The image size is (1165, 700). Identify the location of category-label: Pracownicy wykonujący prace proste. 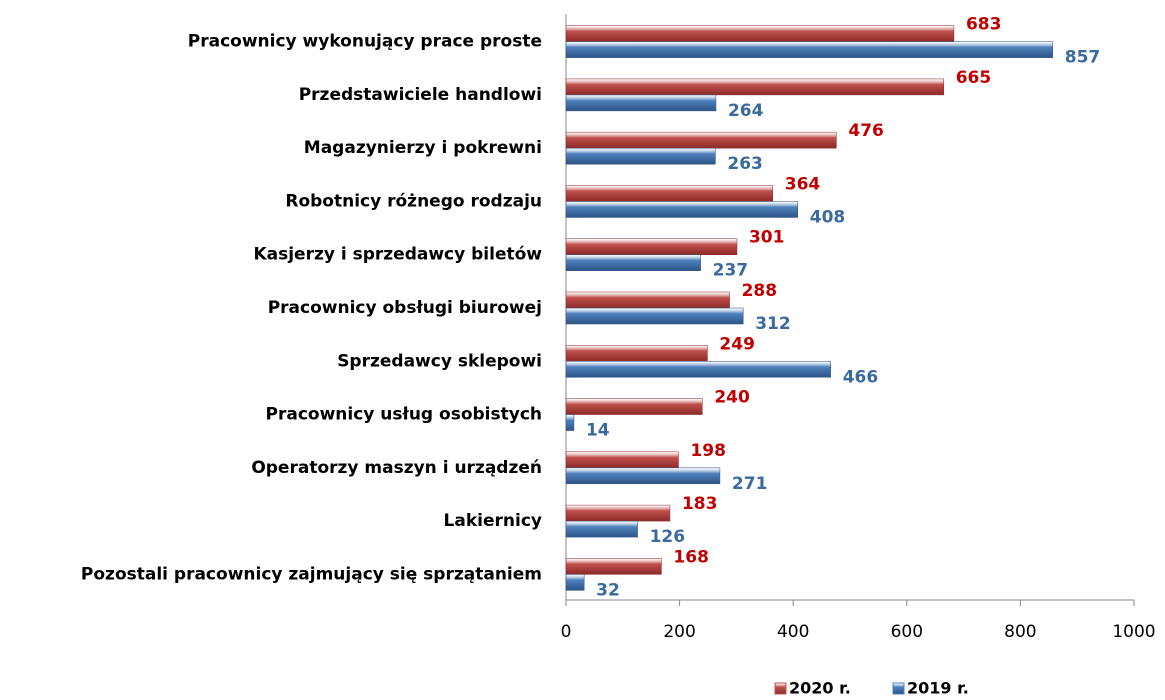
(365, 42).